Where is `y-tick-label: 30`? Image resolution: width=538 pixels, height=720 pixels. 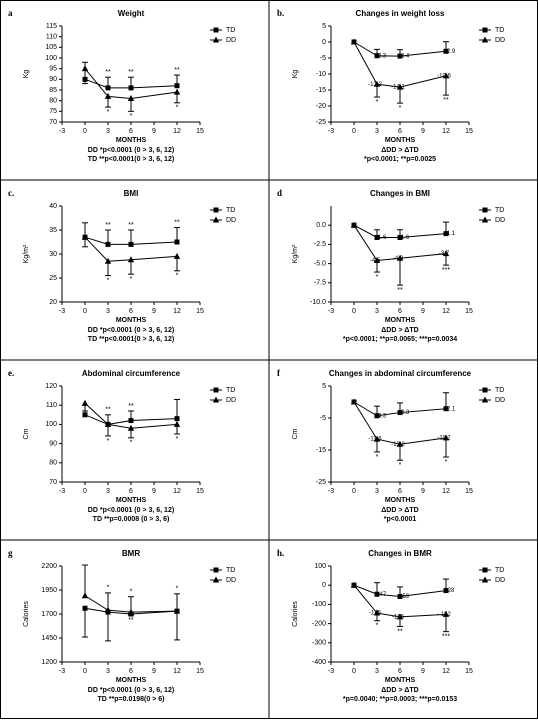 y-tick-label: 30 is located at coordinates (53, 254).